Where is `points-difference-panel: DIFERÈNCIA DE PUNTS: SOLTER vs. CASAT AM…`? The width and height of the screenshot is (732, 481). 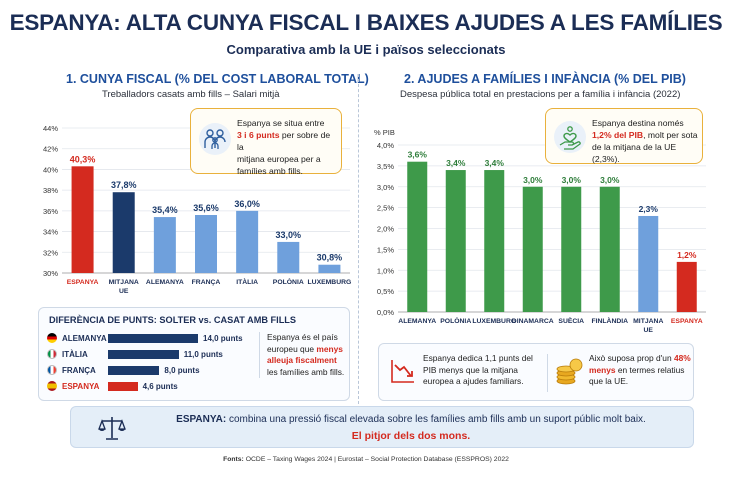
points-difference-panel: DIFERÈNCIA DE PUNTS: SOLTER vs. CASAT AM… is located at coordinates (194, 354).